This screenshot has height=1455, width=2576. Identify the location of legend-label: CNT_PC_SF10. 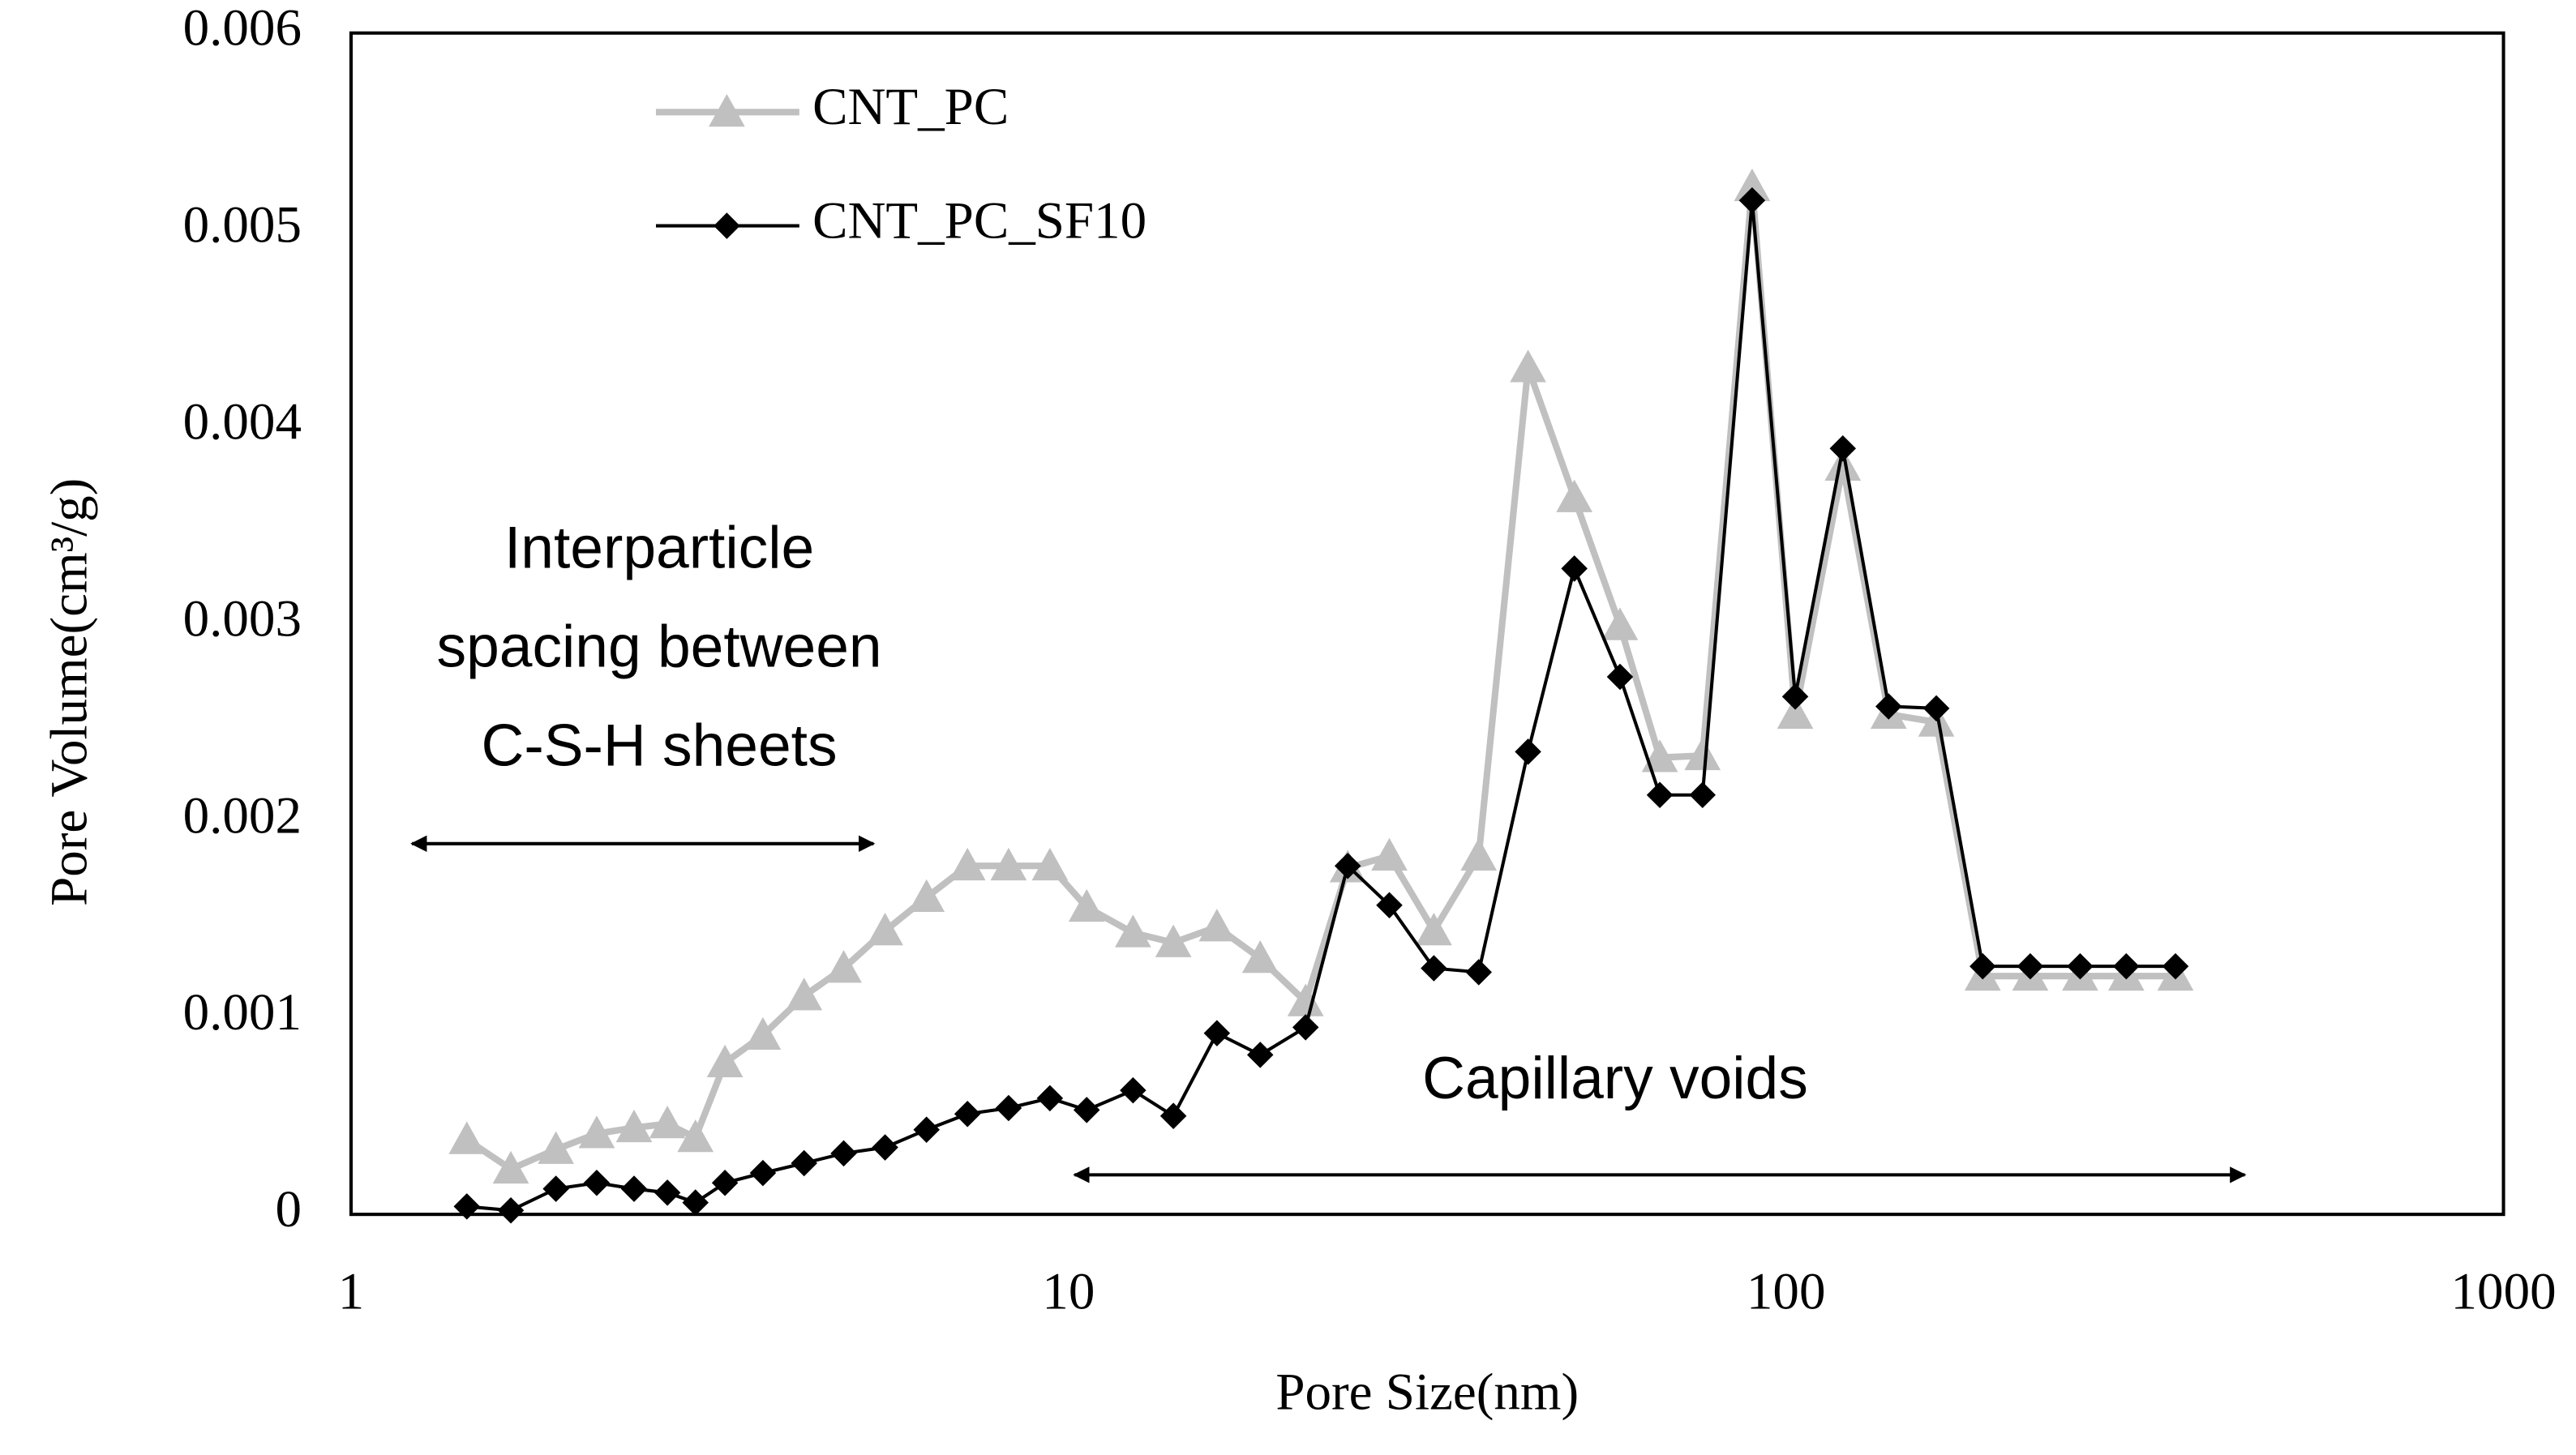
(979, 220).